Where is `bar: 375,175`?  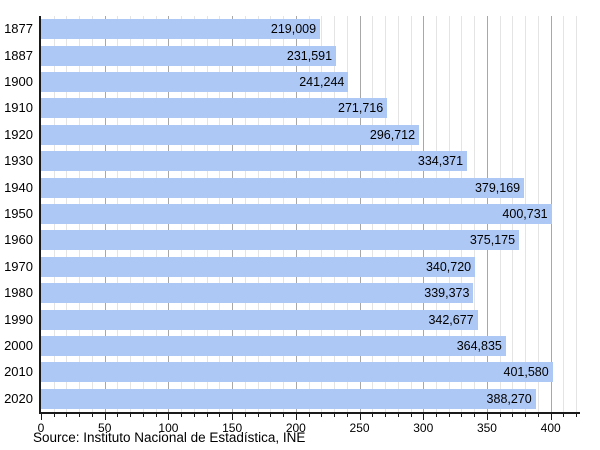 bar: 375,175 is located at coordinates (280, 240).